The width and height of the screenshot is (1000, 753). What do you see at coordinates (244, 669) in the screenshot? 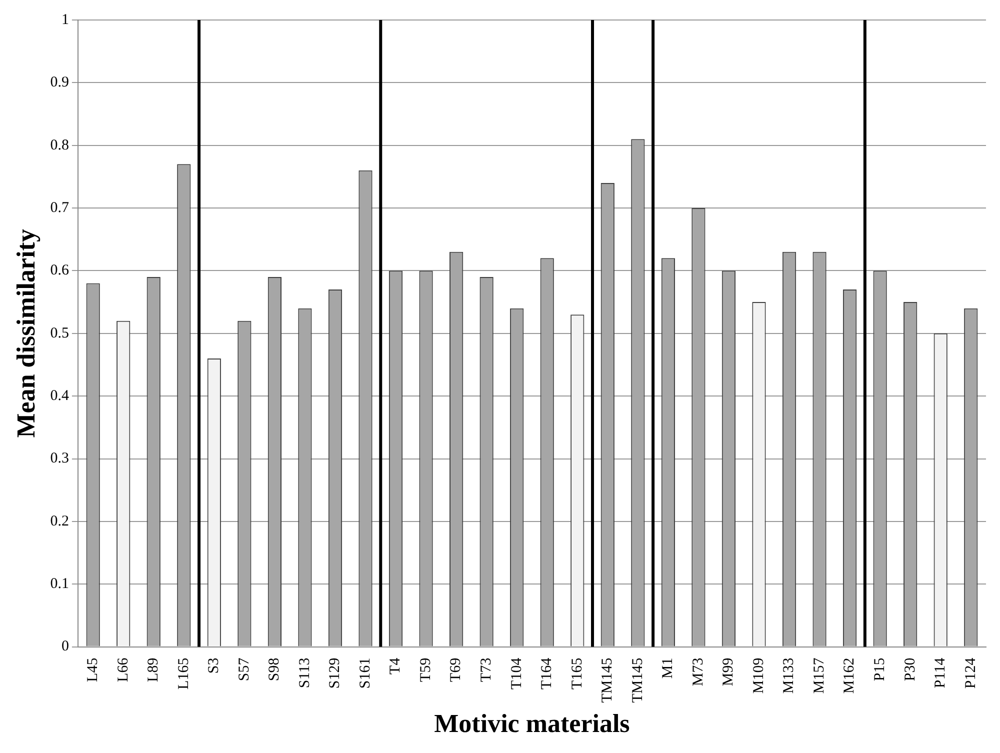
I see `x-tick-label: S57` at bounding box center [244, 669].